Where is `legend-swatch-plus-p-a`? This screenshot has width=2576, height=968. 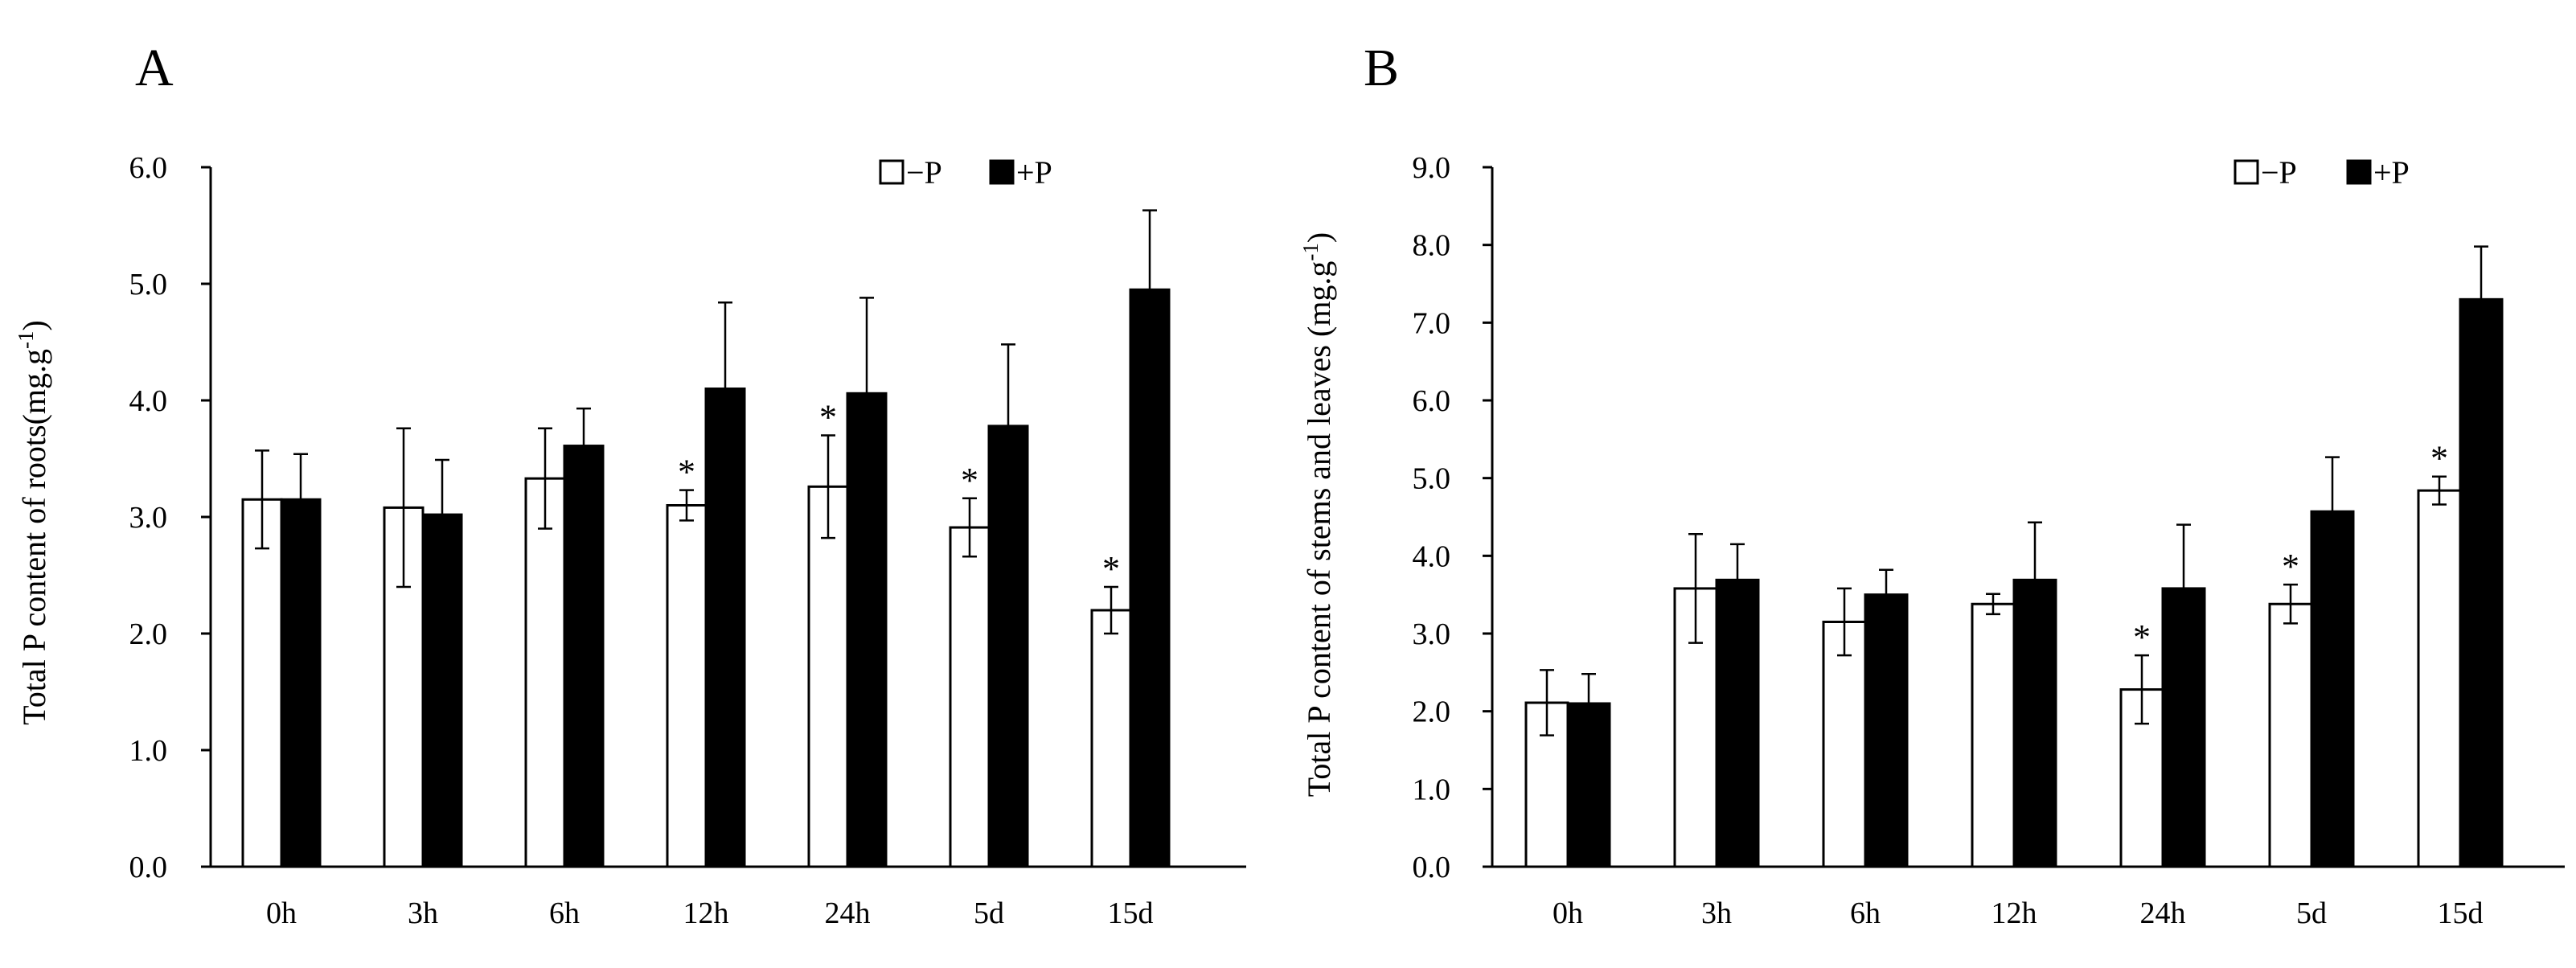 legend-swatch-plus-p-a is located at coordinates (1002, 172).